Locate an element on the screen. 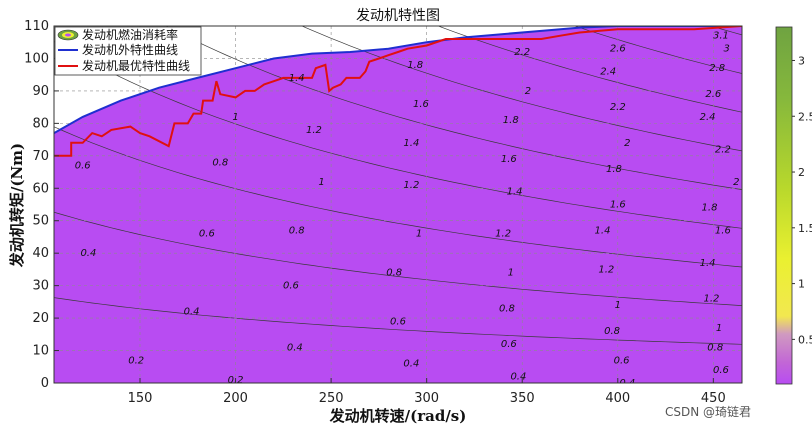 The height and width of the screenshot is (429, 812). x-tick-label: 350 is located at coordinates (522, 398).